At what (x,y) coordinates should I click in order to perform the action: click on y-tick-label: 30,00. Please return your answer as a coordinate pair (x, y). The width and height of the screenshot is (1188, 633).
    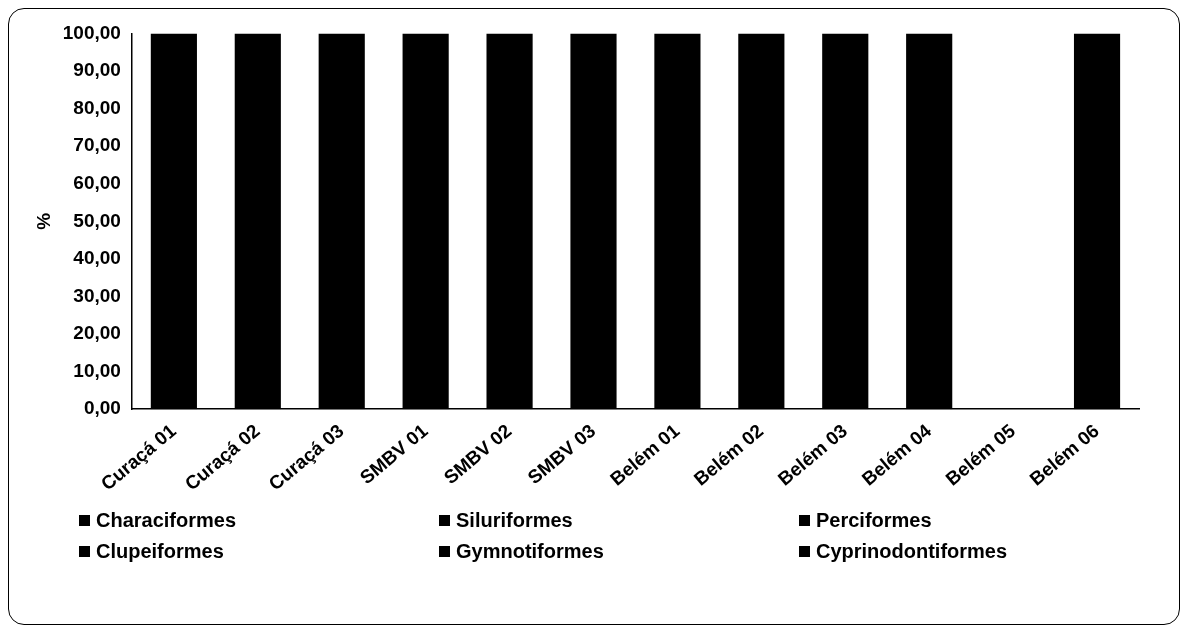
    Looking at the image, I should click on (97, 295).